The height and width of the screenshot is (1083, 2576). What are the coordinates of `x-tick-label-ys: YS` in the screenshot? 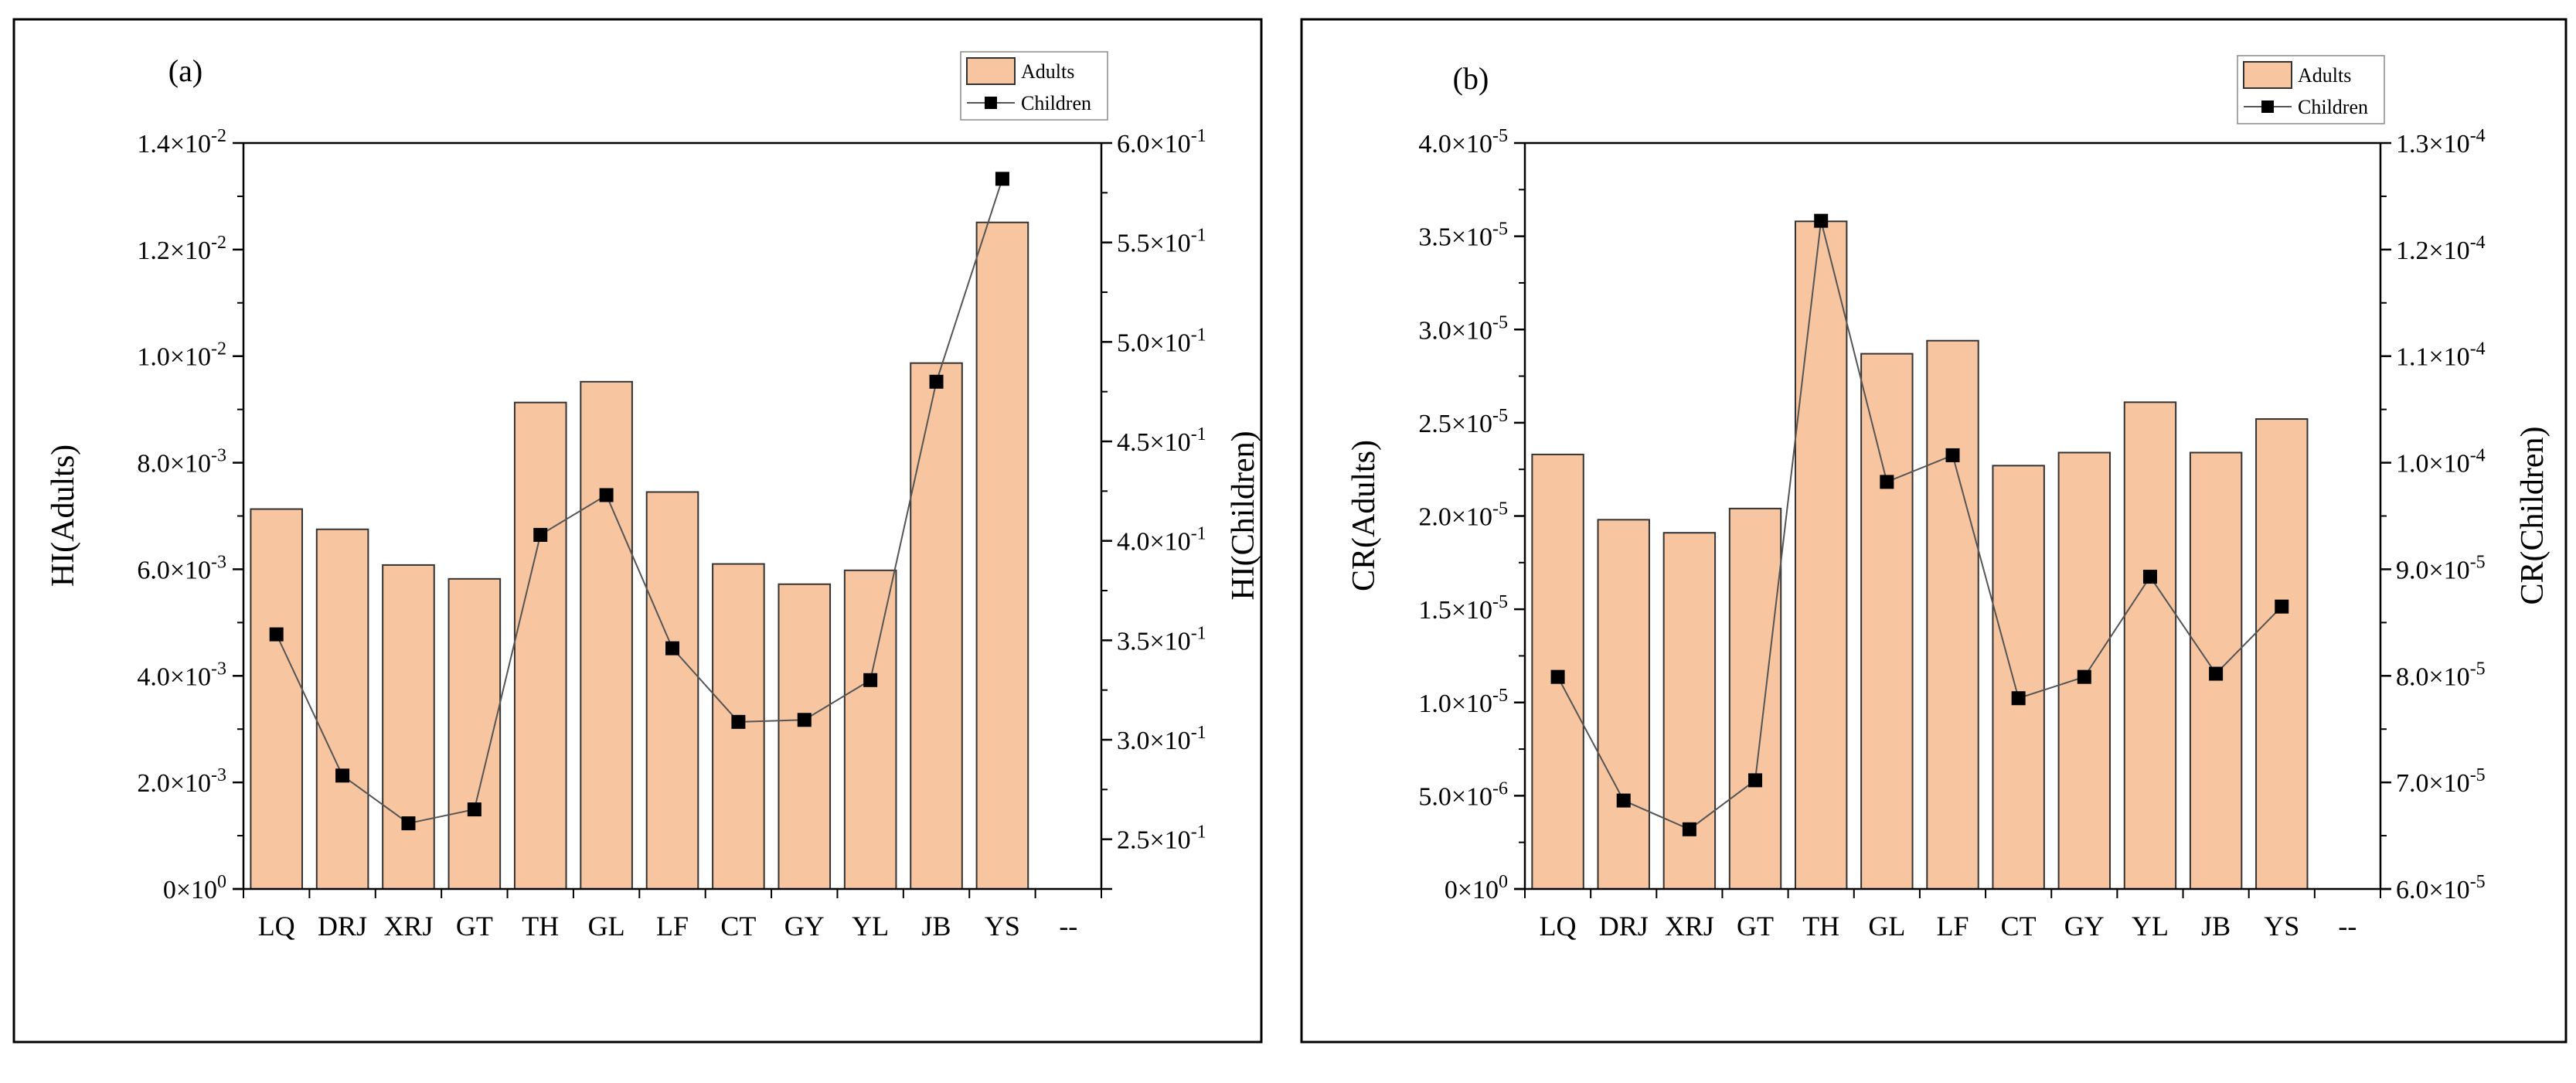 It's located at (2281, 926).